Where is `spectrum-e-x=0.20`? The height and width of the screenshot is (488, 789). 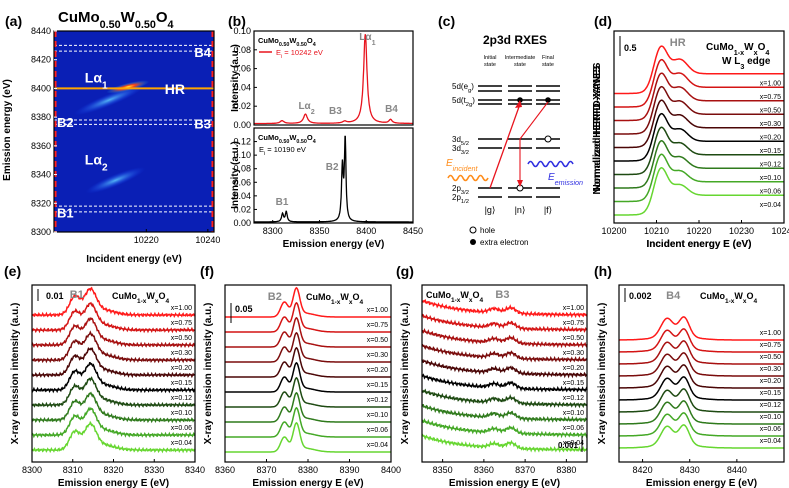
spectrum-e-x=0.20 is located at coordinates (113, 362).